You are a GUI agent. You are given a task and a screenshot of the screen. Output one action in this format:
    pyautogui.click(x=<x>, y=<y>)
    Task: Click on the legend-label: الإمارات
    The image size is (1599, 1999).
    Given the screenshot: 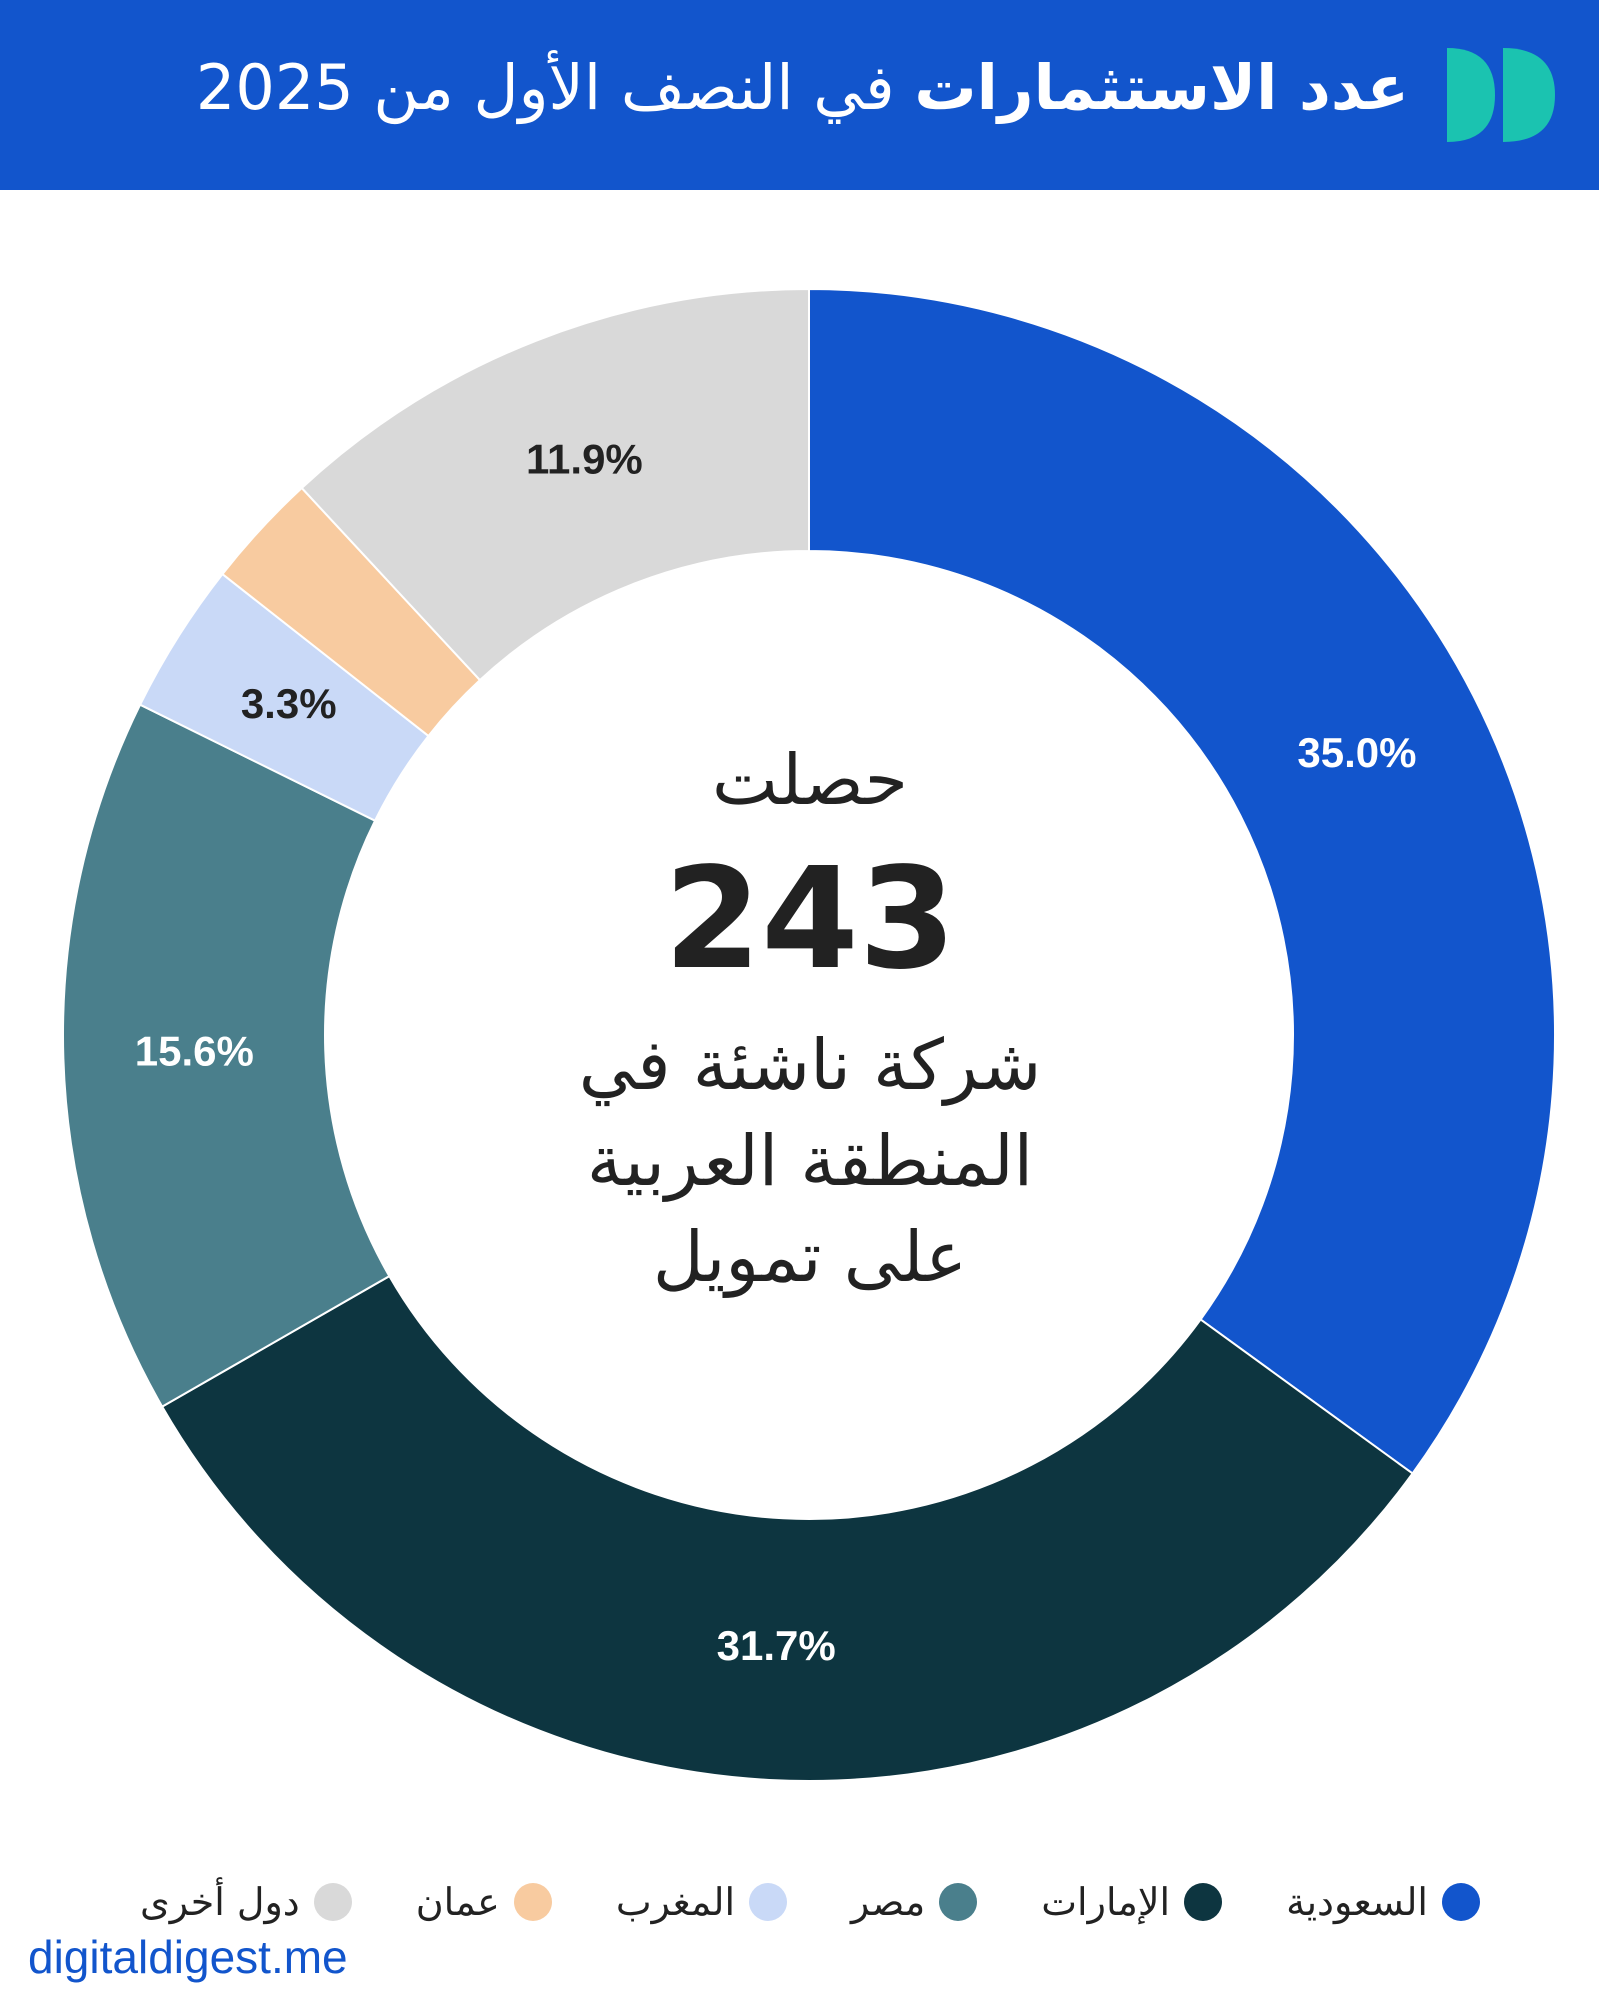 What is the action you would take?
    pyautogui.click(x=1106, y=1902)
    